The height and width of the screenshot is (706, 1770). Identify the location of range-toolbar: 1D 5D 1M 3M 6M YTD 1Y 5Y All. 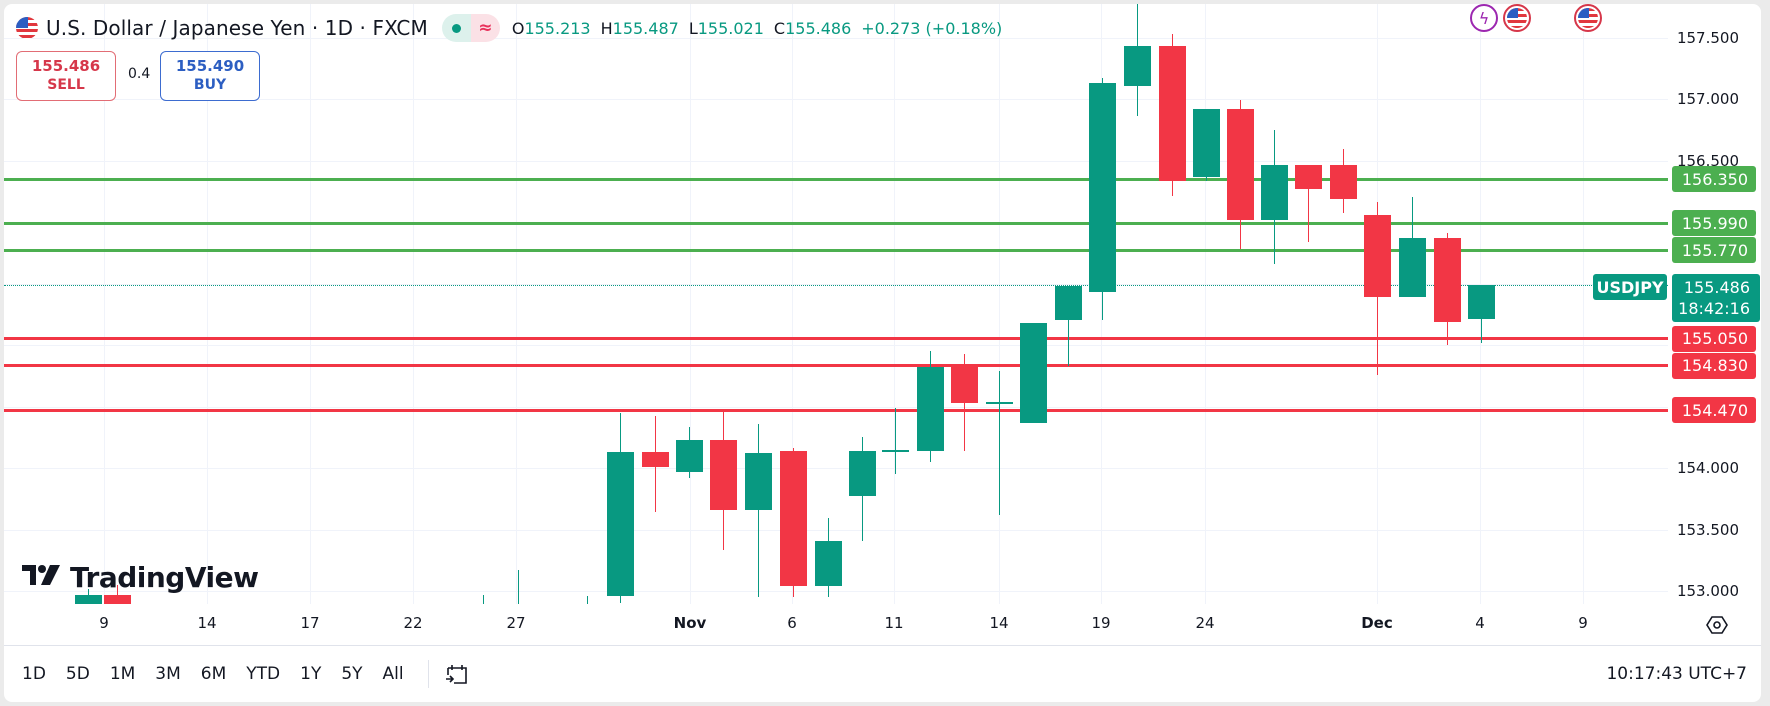
(246, 674).